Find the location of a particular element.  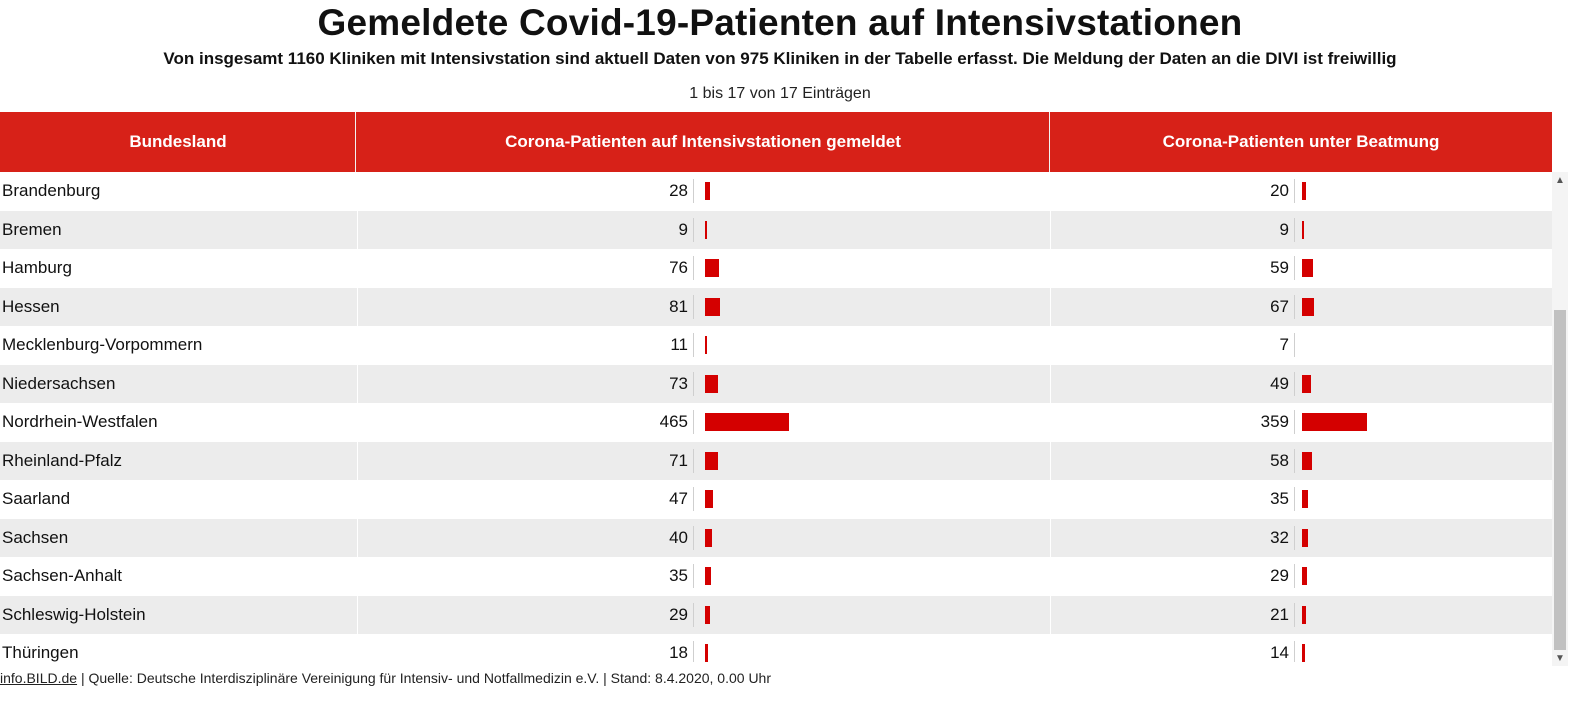

cell-value: 28 is located at coordinates (678, 191).